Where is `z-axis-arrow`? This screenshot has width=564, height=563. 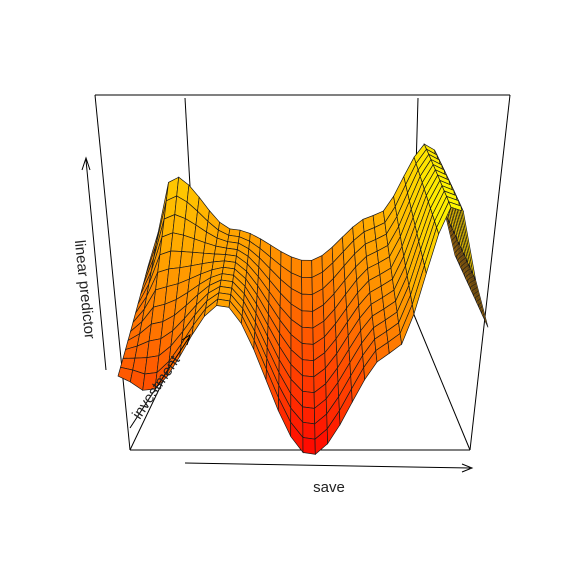
z-axis-arrow is located at coordinates (96, 265).